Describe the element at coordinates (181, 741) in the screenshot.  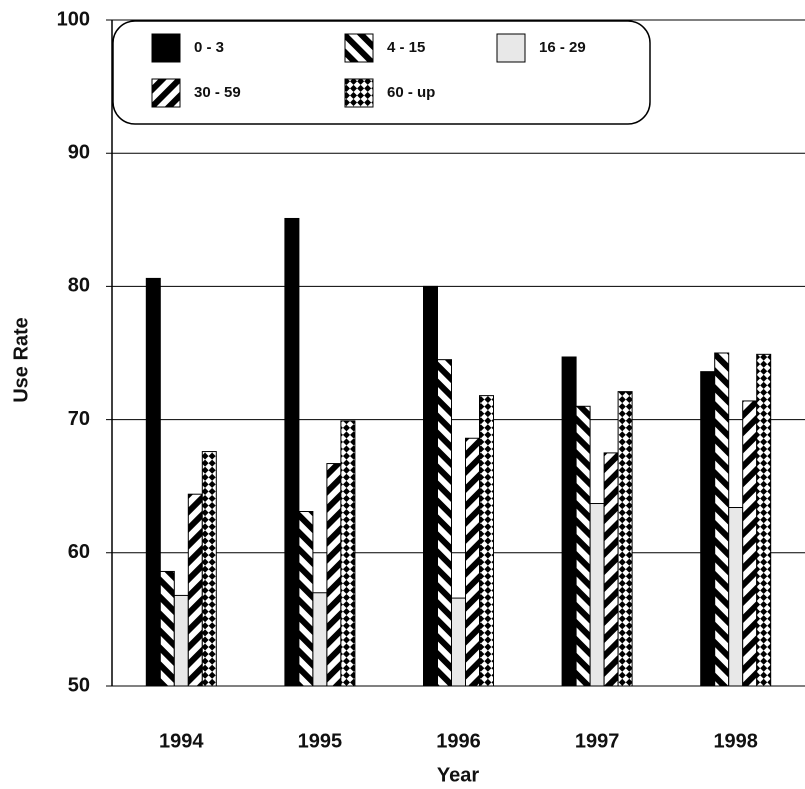
I see `x-tick-label: 1994` at that location.